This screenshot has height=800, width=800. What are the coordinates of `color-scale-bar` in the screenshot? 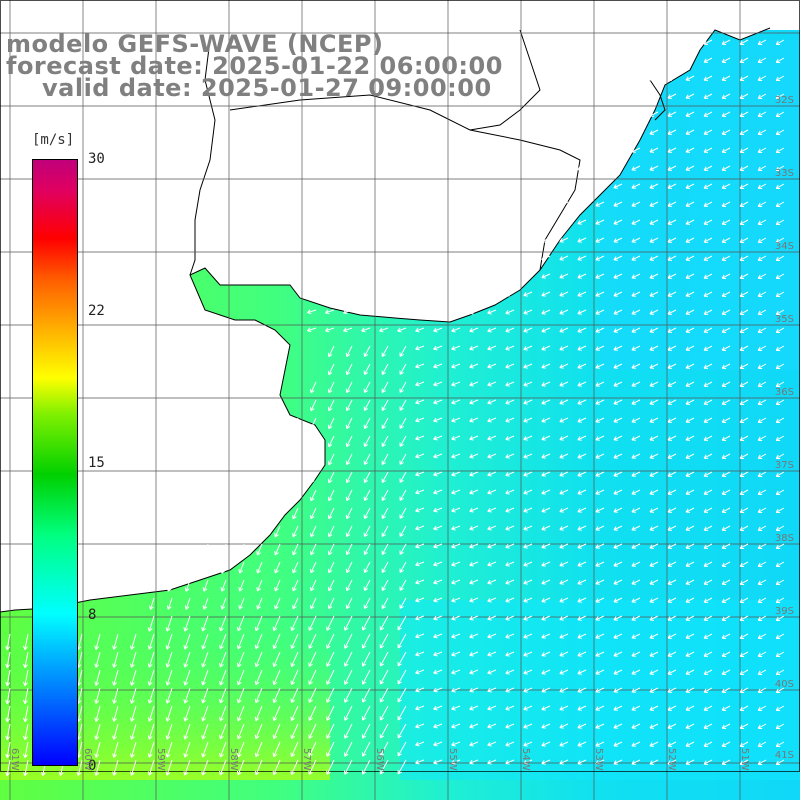 It's located at (55, 462).